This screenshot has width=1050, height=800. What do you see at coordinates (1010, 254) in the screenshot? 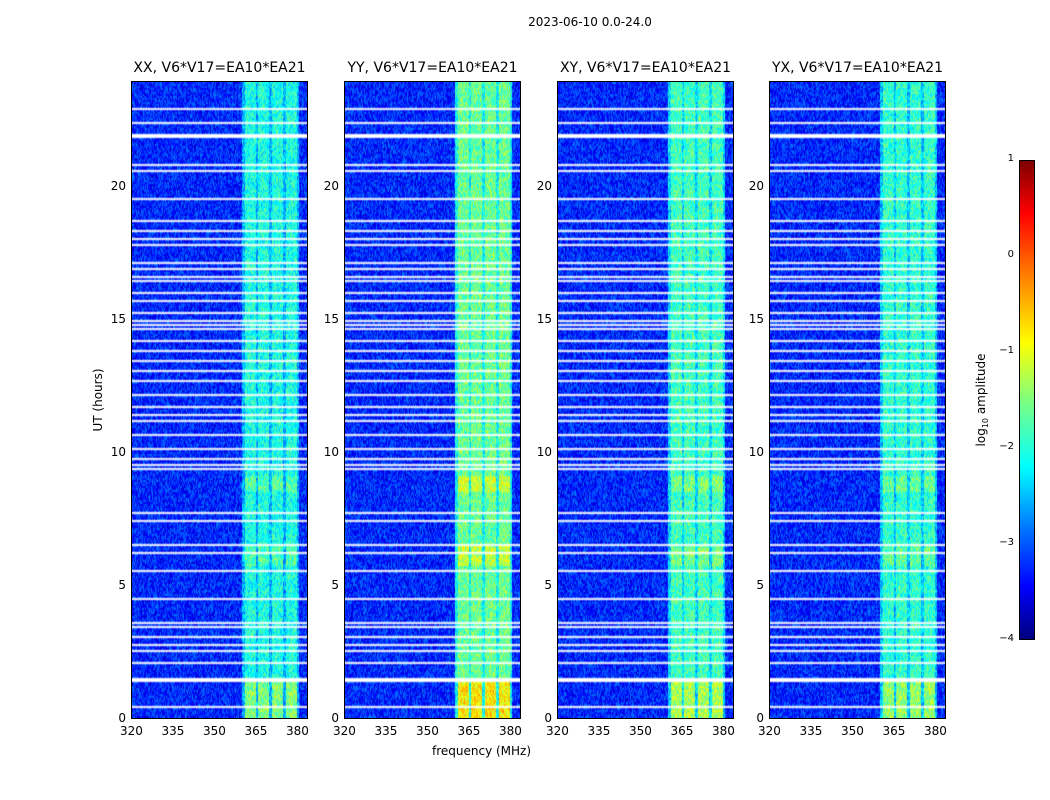
I see `colorbar-tick-label: 0` at bounding box center [1010, 254].